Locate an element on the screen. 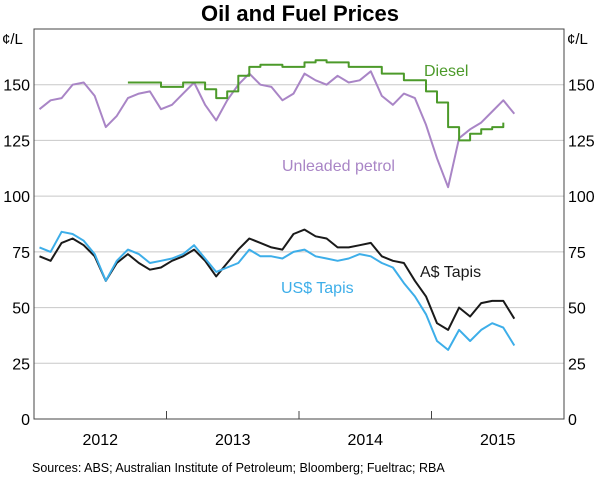  label-us-tapis: US$ Tapis is located at coordinates (317, 288).